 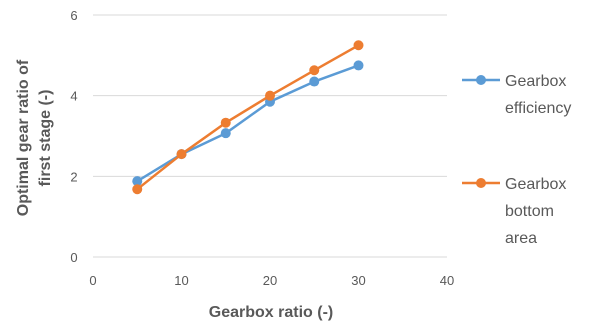 I want to click on x-tick-label-10: 10, so click(x=181, y=280).